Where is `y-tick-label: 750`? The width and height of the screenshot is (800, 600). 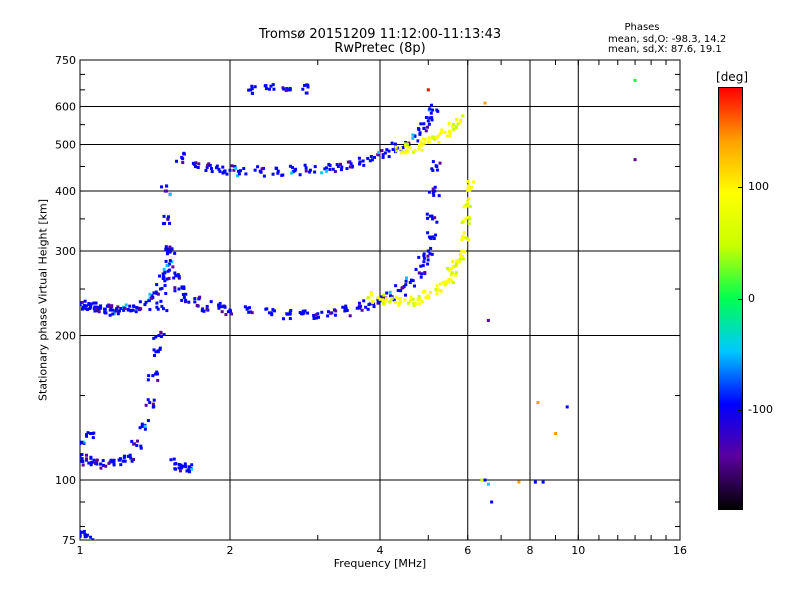
y-tick-label: 750 is located at coordinates (65, 60).